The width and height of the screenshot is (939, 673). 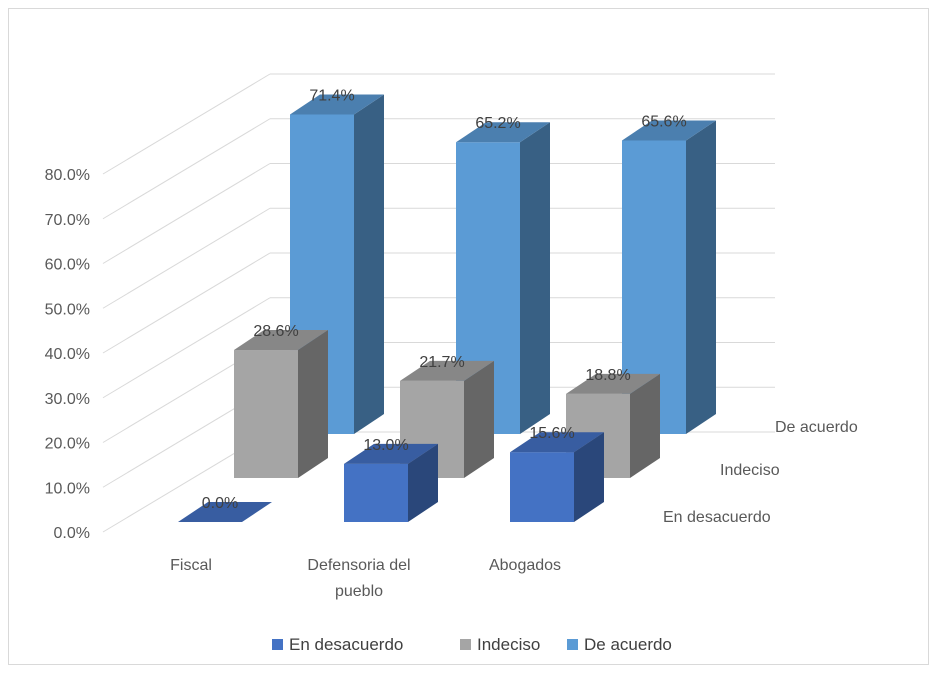 What do you see at coordinates (525, 565) in the screenshot?
I see `x-category-label: Abogados` at bounding box center [525, 565].